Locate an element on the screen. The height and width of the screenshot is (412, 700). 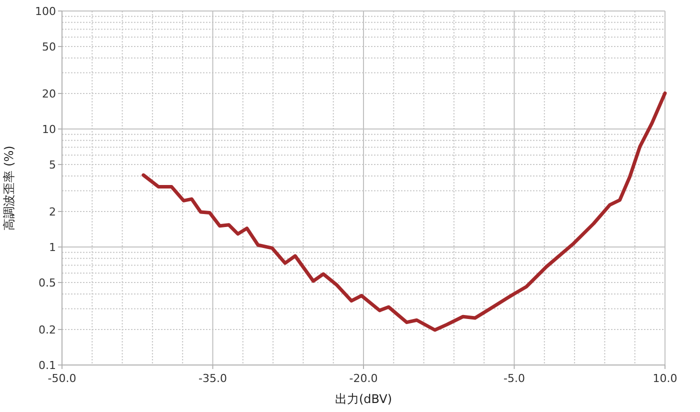
y-tick-label: 2 is located at coordinates (52, 211).